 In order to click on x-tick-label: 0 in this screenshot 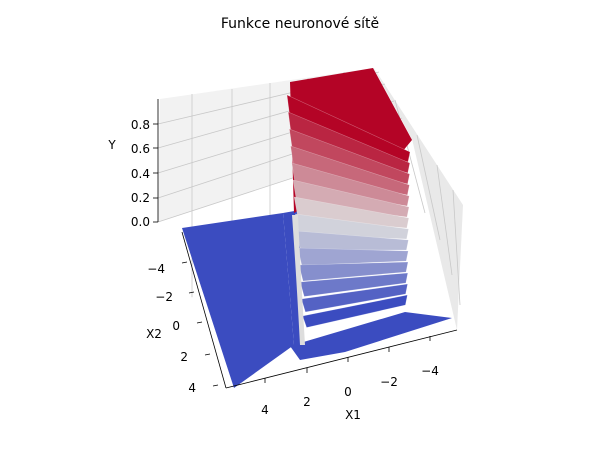, I will do `click(348, 392)`.